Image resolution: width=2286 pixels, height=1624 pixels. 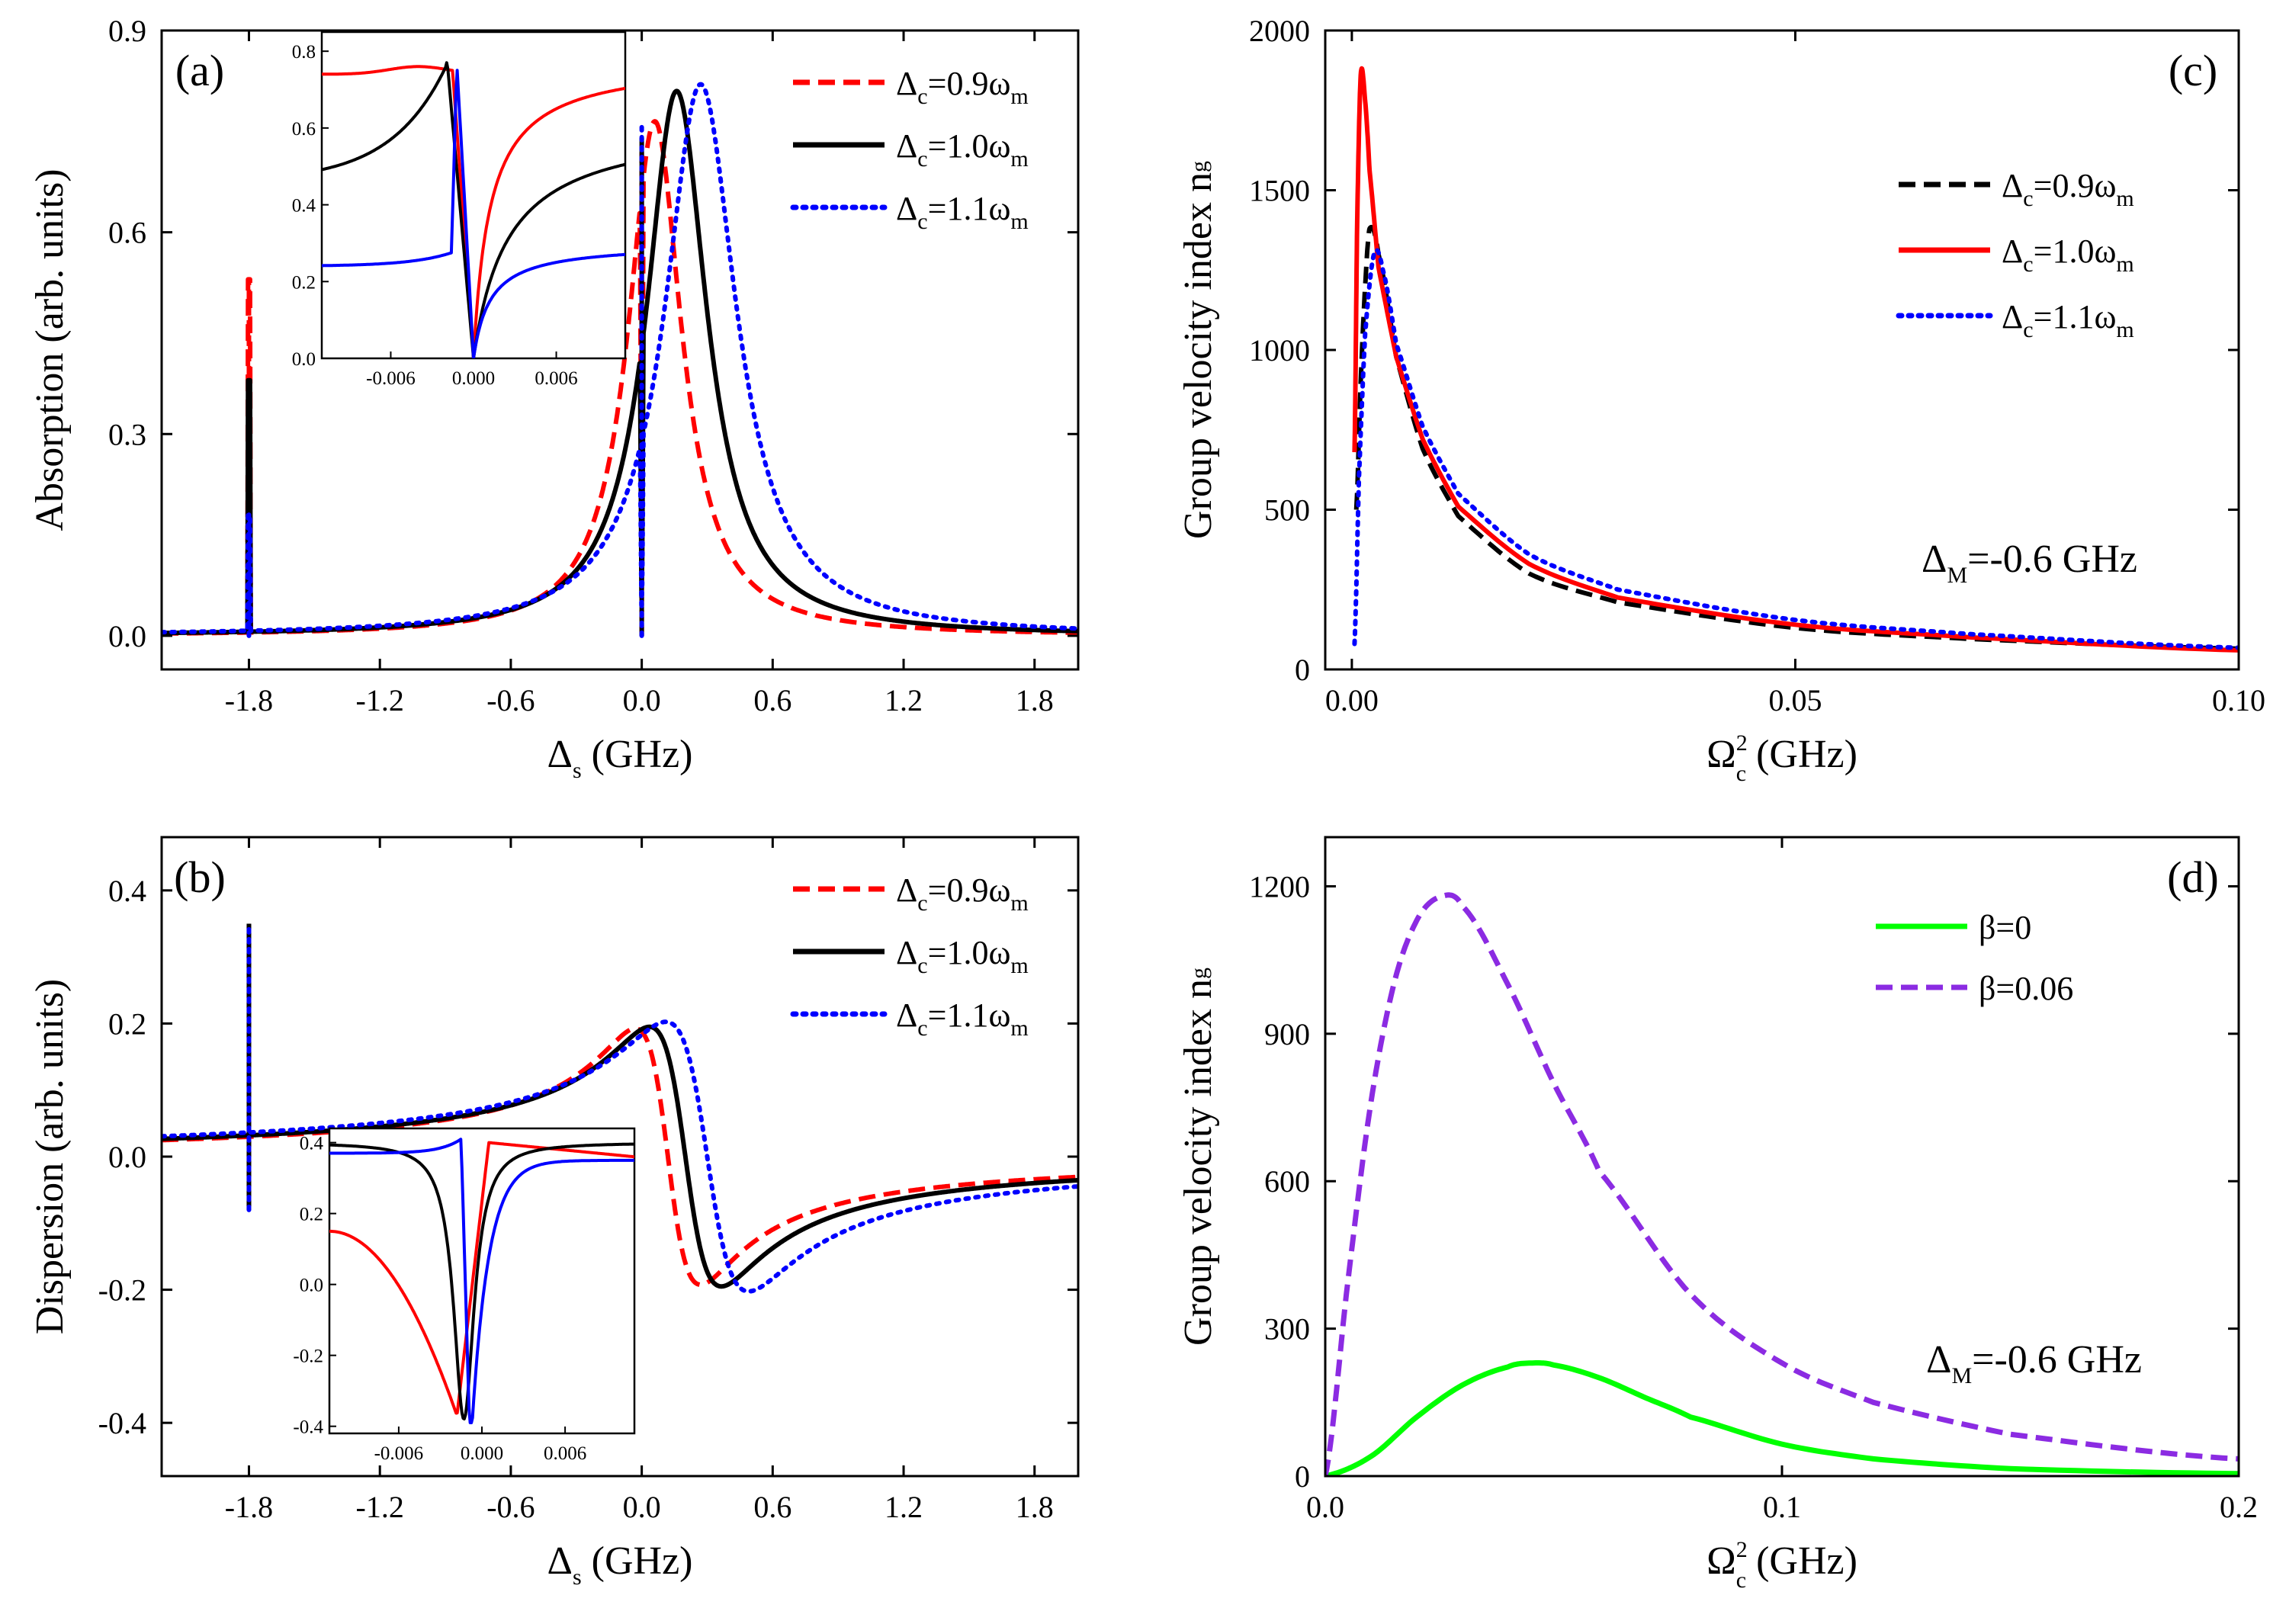 I want to click on inset-curves, so click(x=481, y=1281).